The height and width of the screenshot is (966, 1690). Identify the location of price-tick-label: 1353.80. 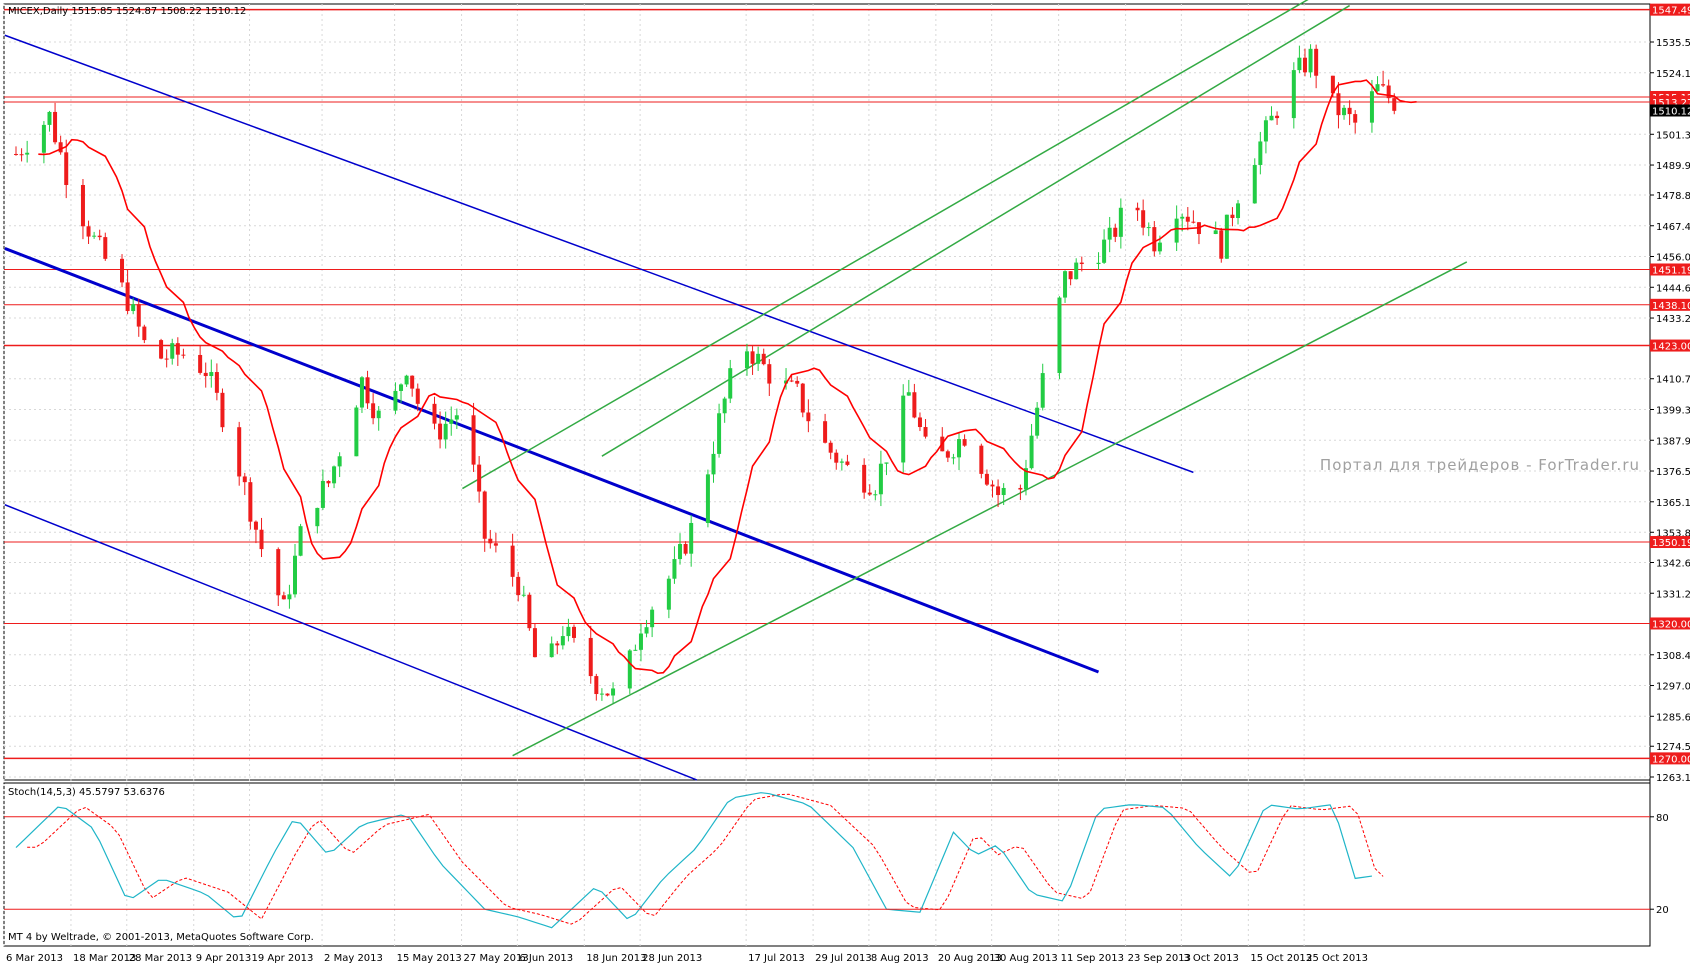
(1673, 533).